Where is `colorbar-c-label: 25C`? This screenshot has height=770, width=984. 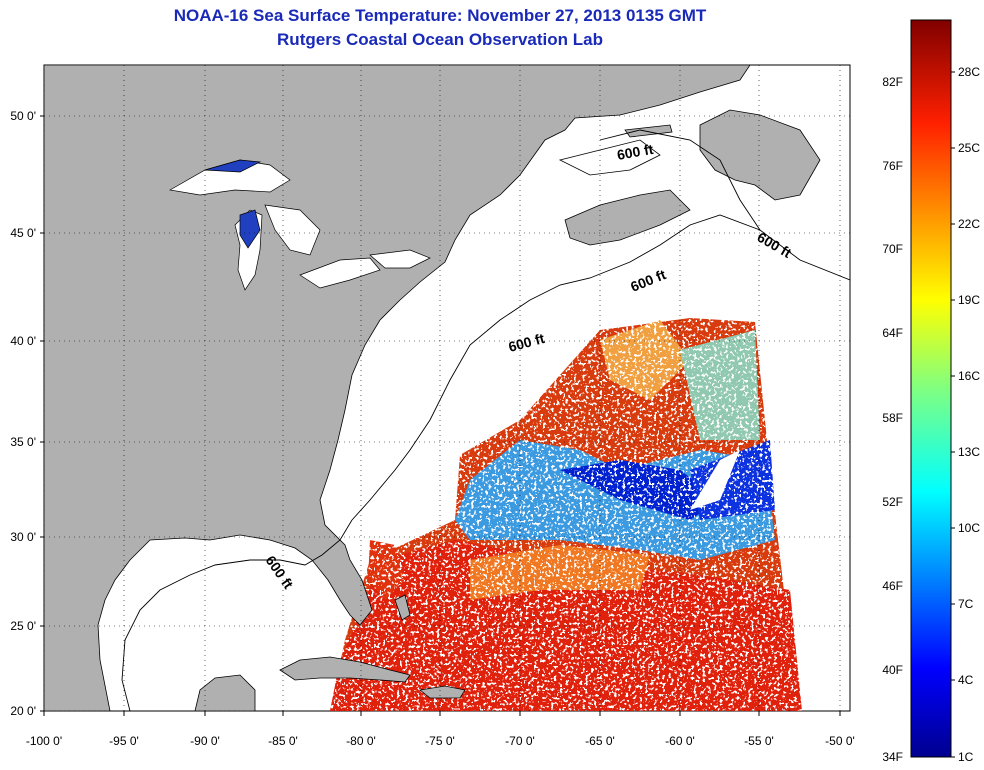
colorbar-c-label: 25C is located at coordinates (969, 148).